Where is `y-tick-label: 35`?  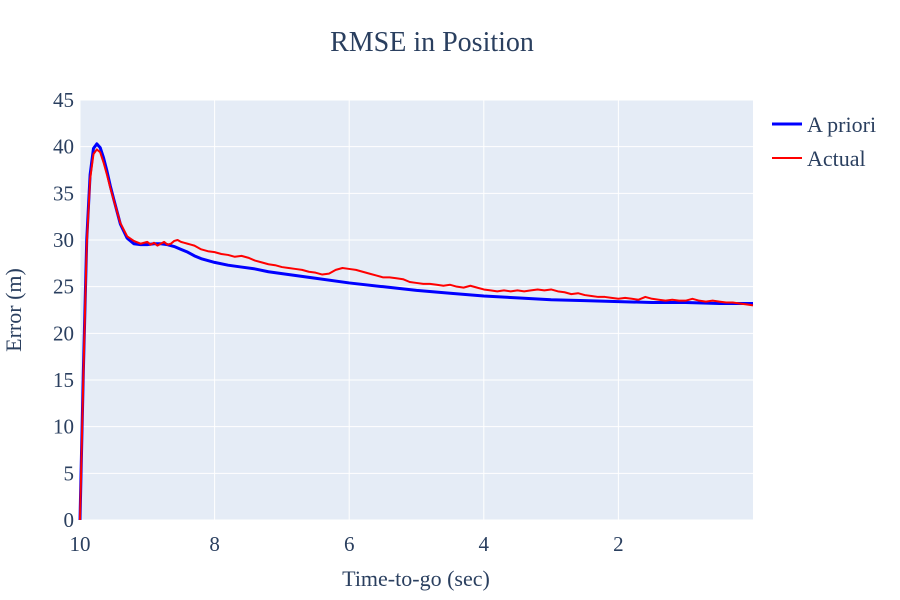
y-tick-label: 35 is located at coordinates (63, 193).